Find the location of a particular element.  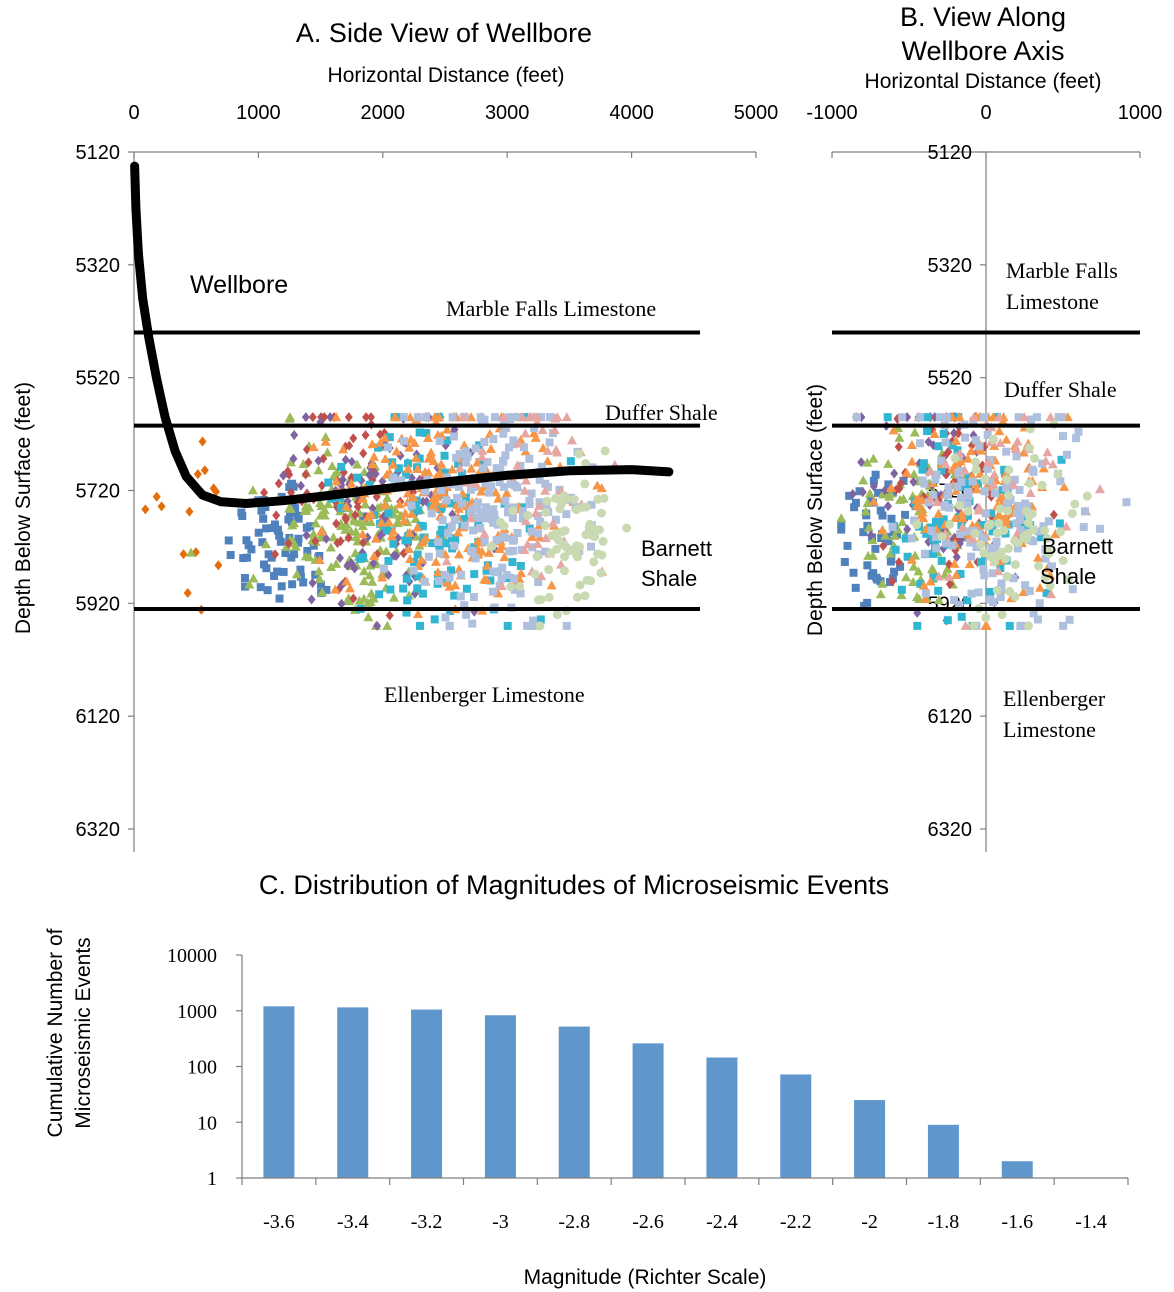

panel-c-bars is located at coordinates (648, 1092).